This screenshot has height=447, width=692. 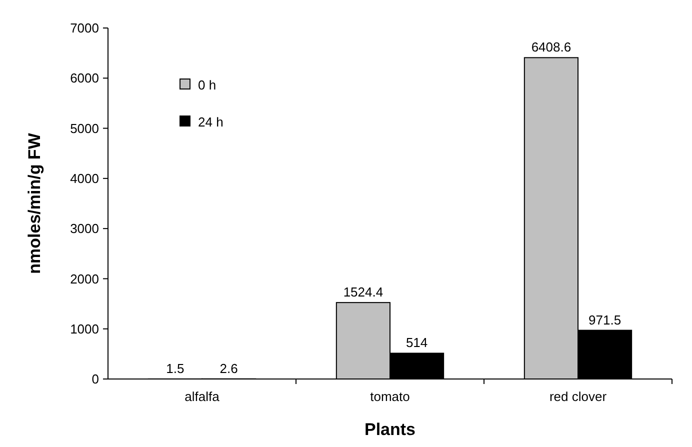 I want to click on data-label: 1.5, so click(x=175, y=368).